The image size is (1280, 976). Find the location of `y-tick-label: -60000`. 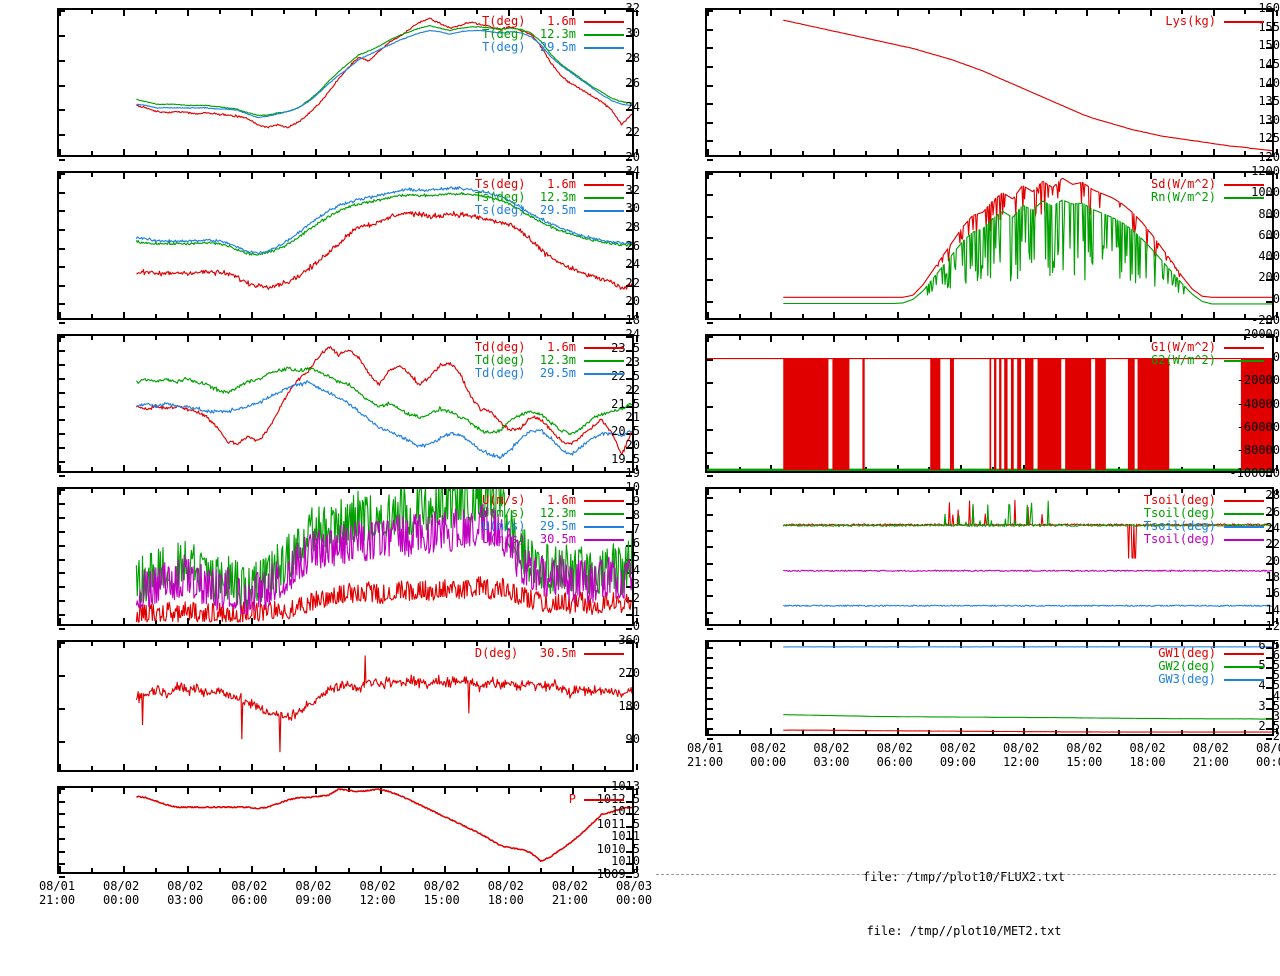

y-tick-label: -60000 is located at coordinates (1254, 427).